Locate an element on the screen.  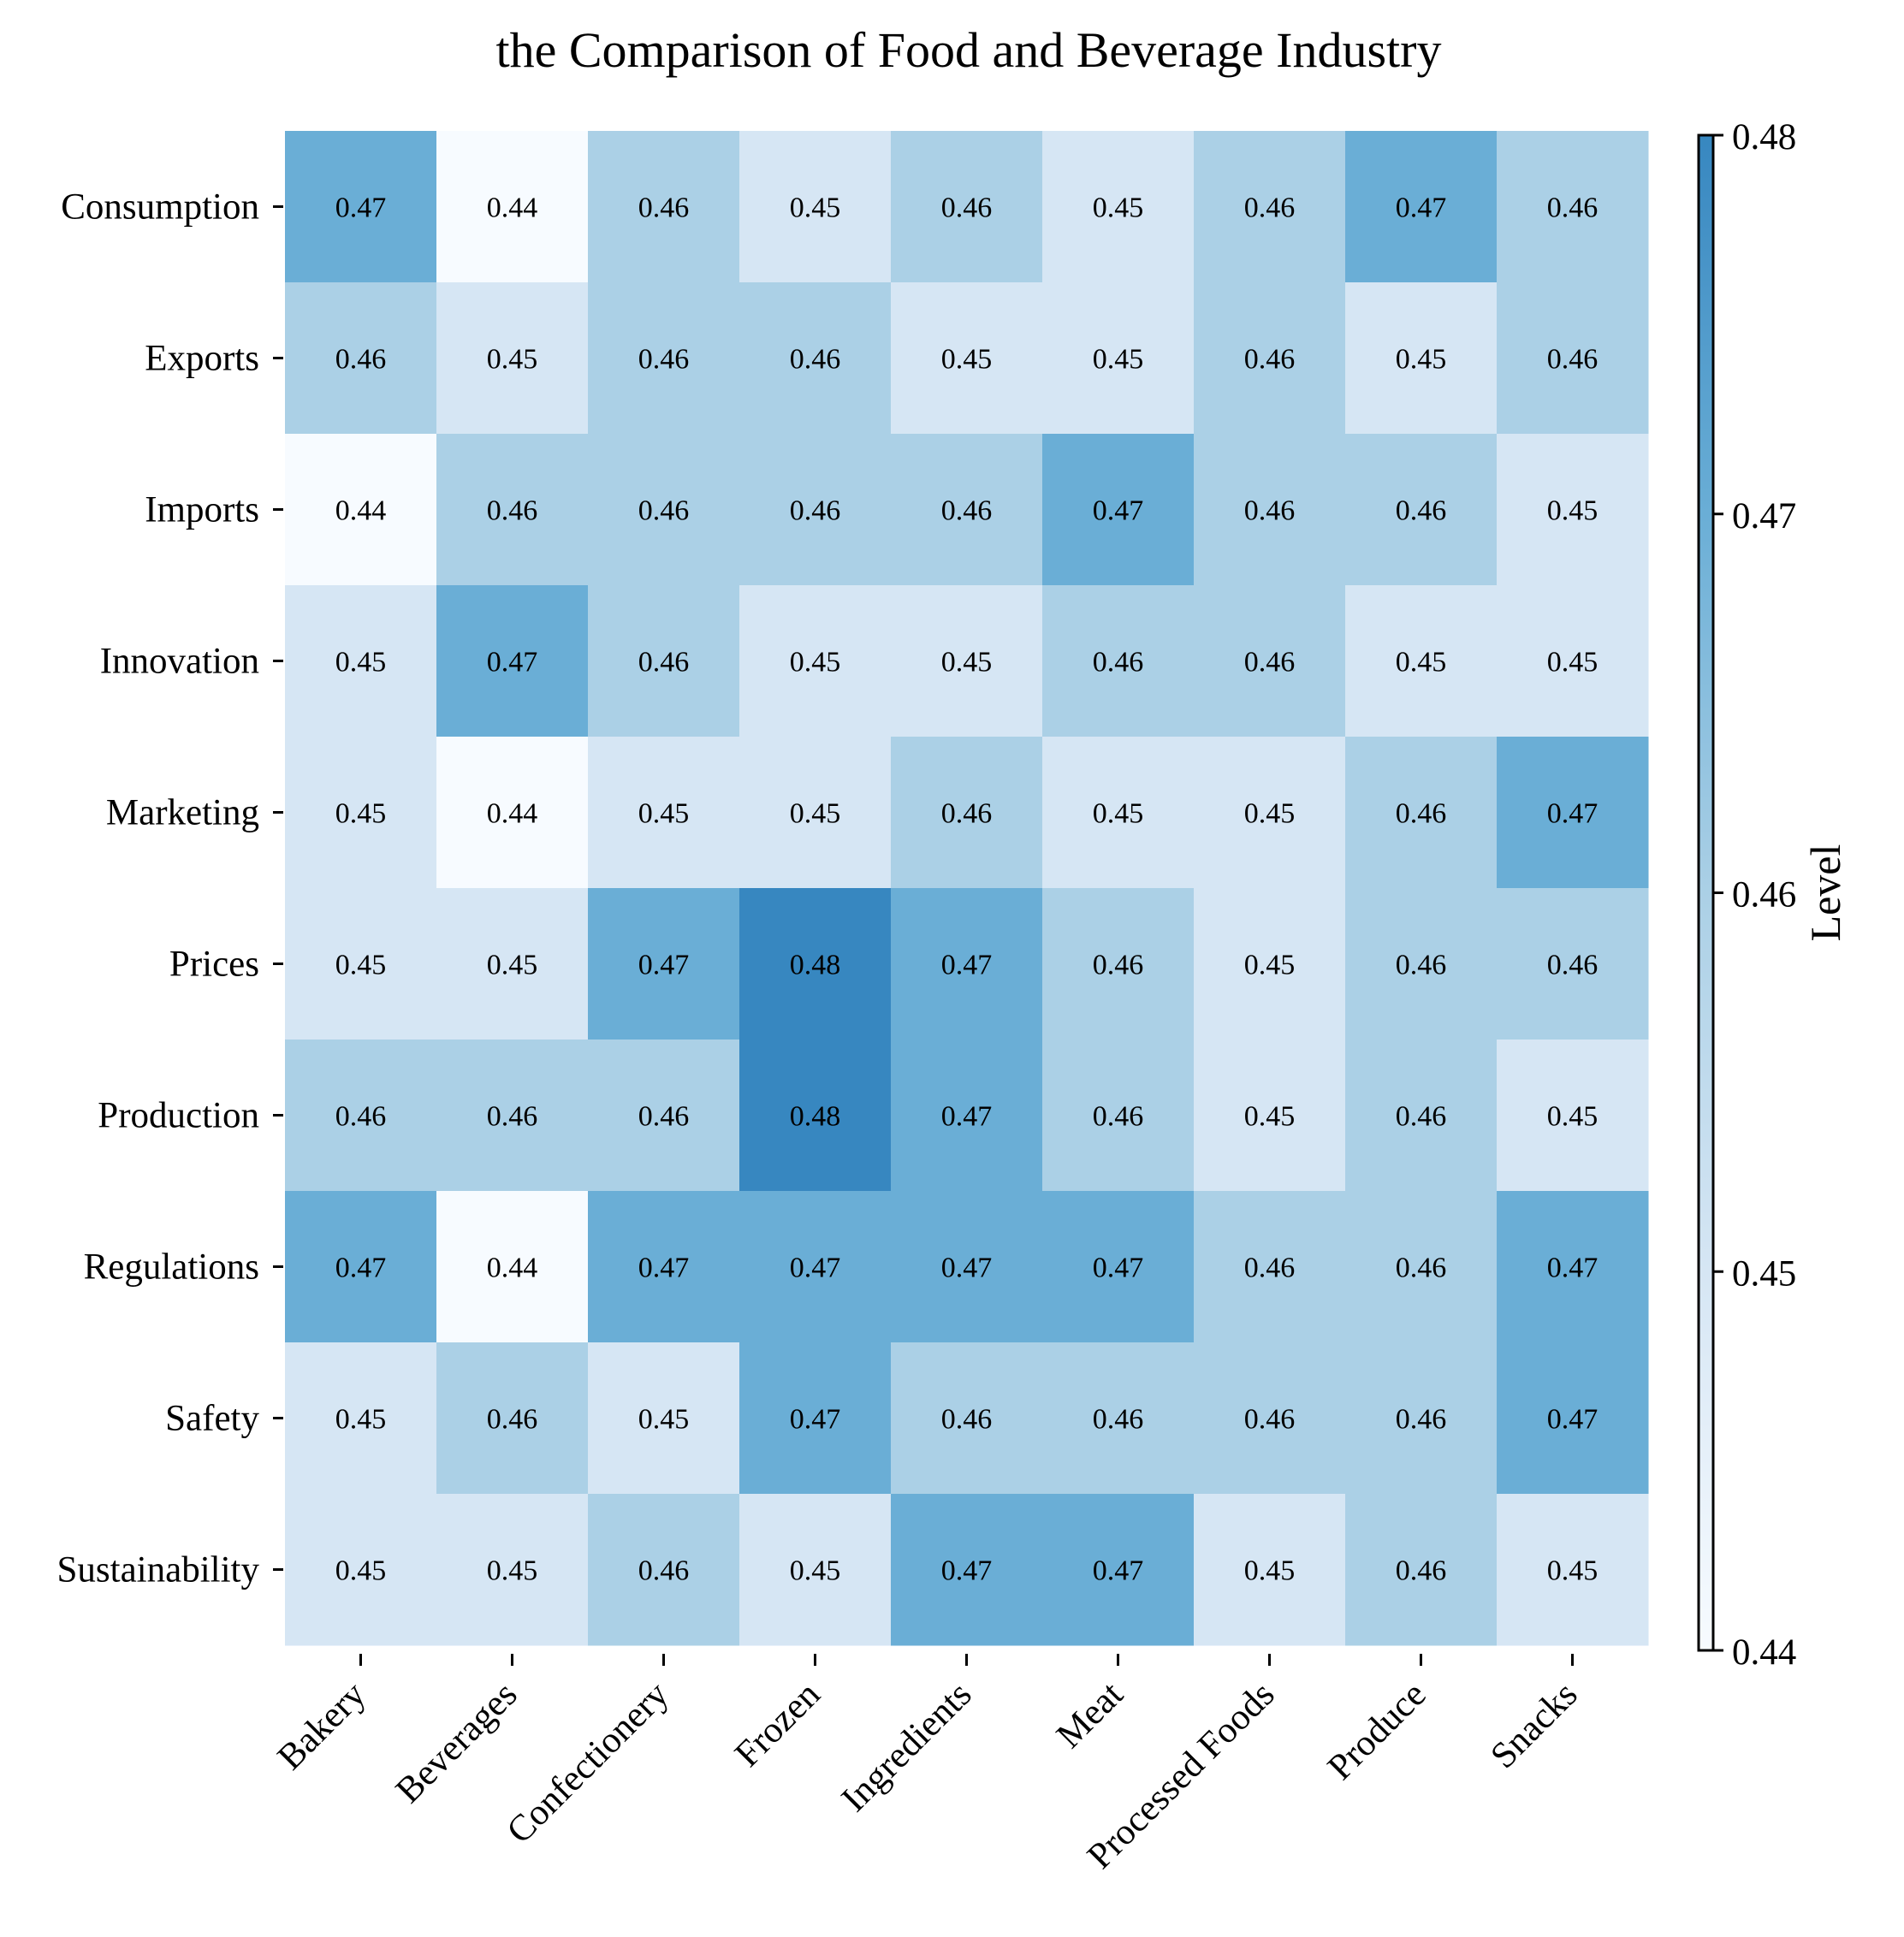
x-tick-label: Bakery is located at coordinates (322, 1725).